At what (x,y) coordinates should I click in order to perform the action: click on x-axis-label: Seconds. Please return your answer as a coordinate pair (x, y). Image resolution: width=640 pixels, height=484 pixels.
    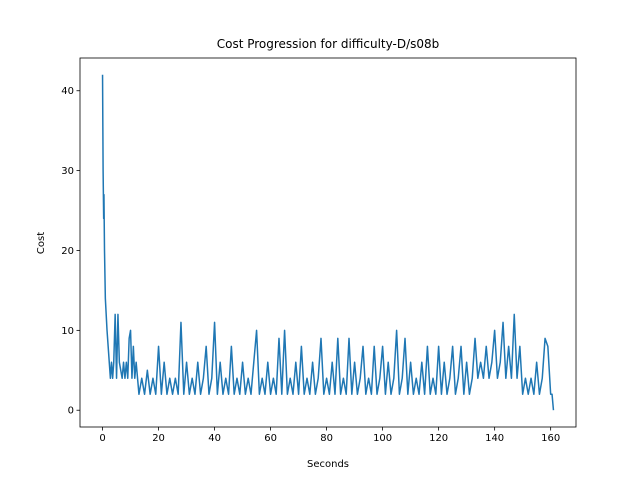
    Looking at the image, I should click on (328, 464).